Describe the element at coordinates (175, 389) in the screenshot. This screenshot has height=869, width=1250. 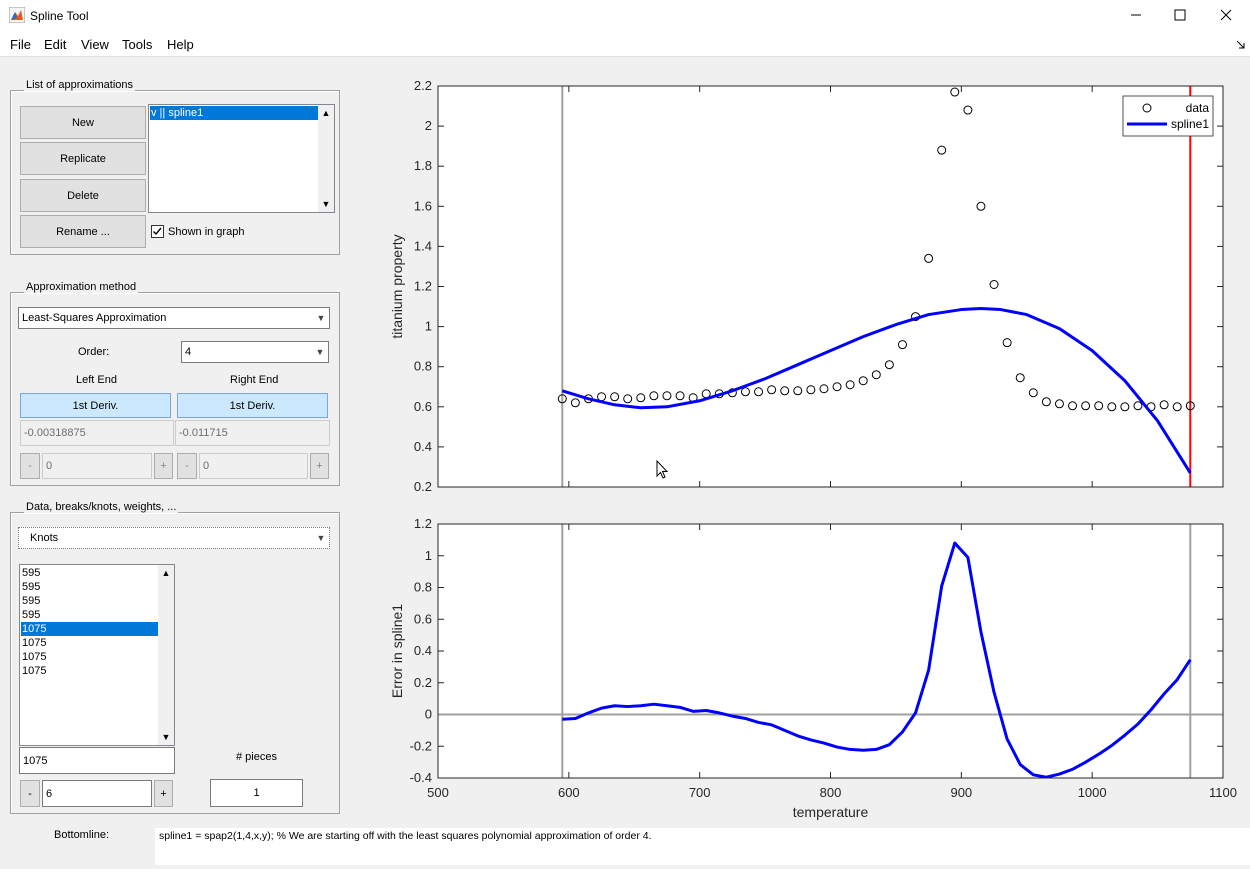
I see `method-panel` at that location.